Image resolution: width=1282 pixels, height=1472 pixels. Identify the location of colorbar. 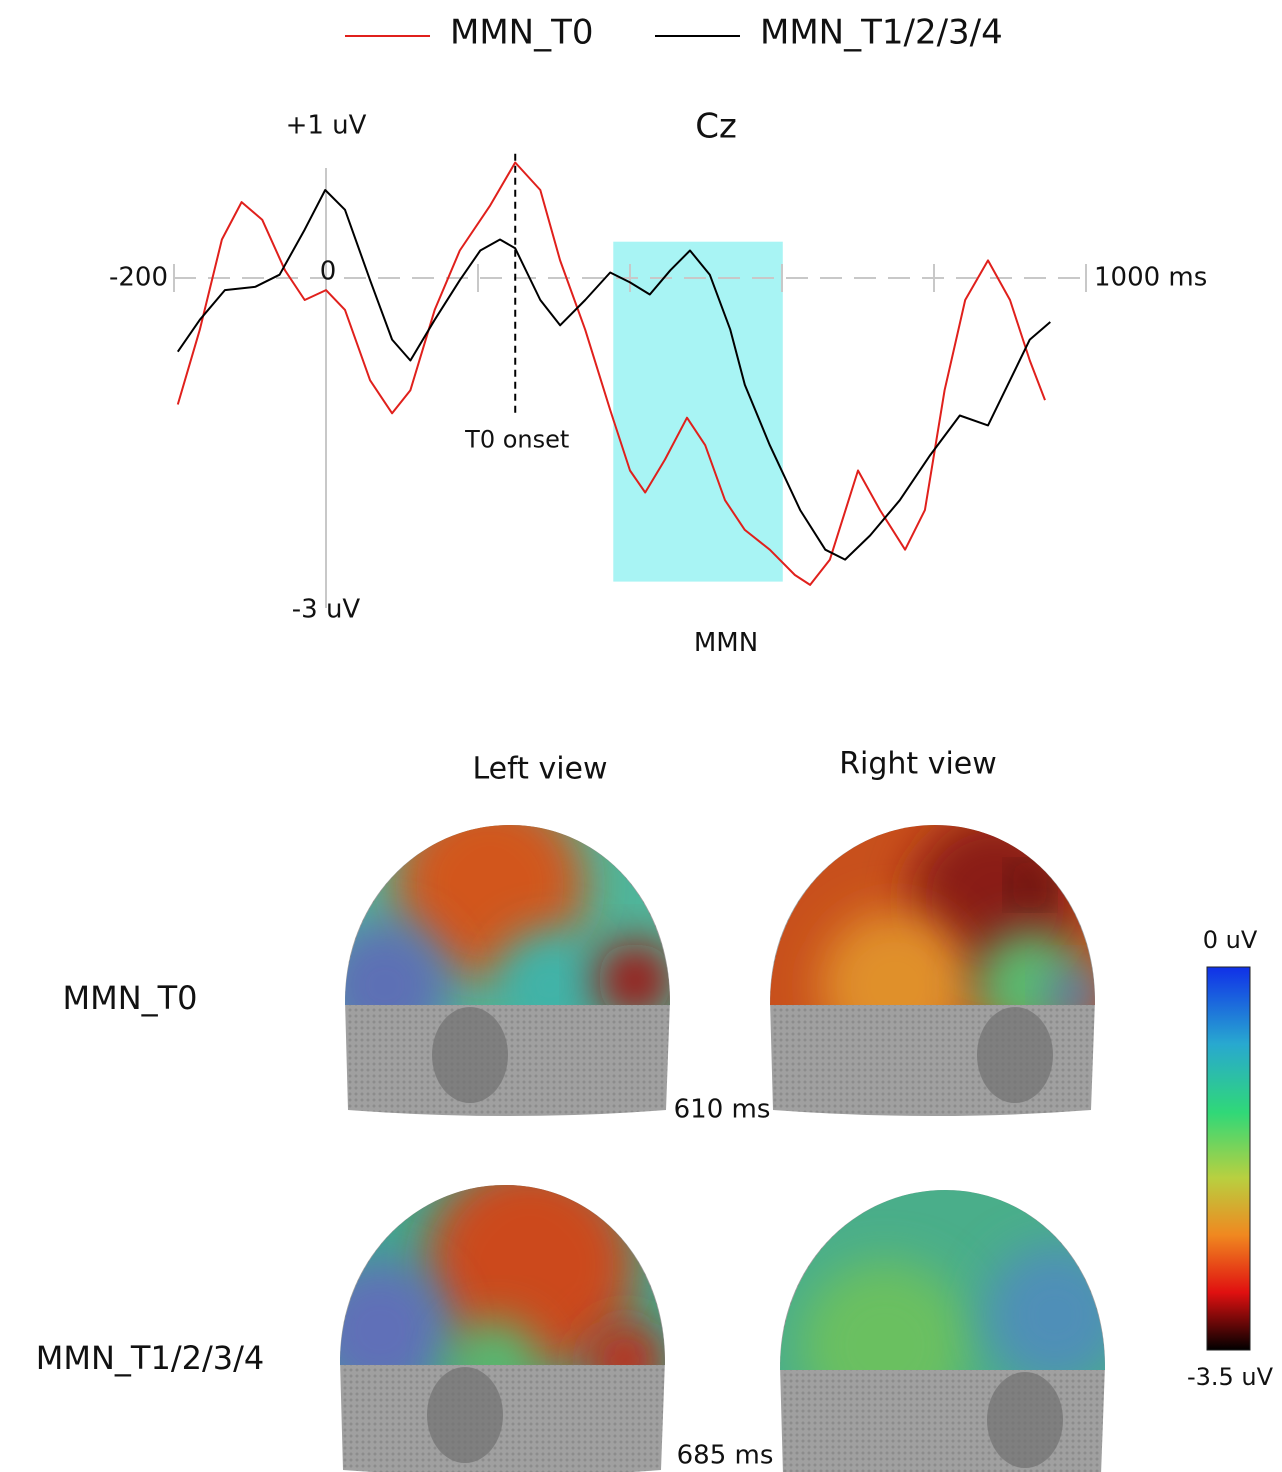
(1228, 1158).